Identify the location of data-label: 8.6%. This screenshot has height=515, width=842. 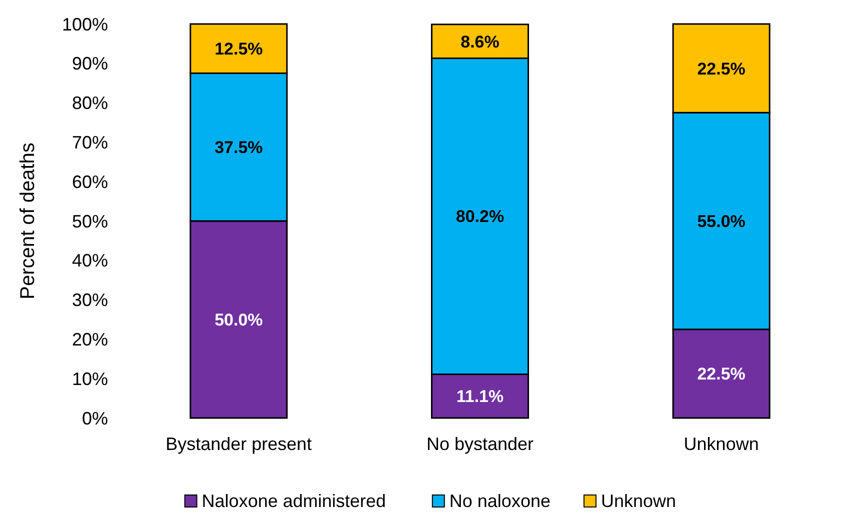
(480, 42).